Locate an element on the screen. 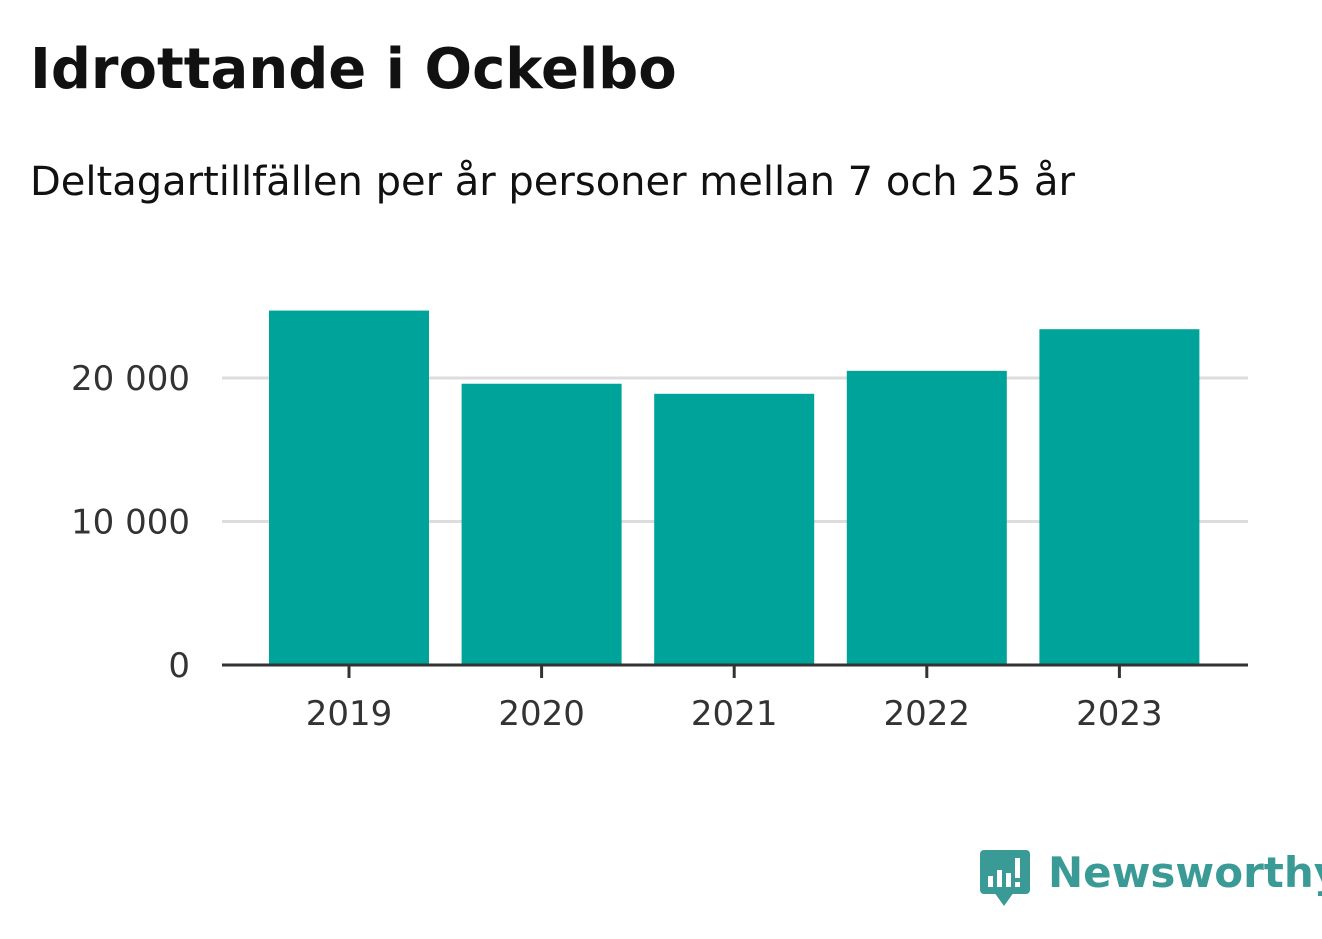 This screenshot has height=939, width=1322. x-tick-label: 2021 is located at coordinates (734, 714).